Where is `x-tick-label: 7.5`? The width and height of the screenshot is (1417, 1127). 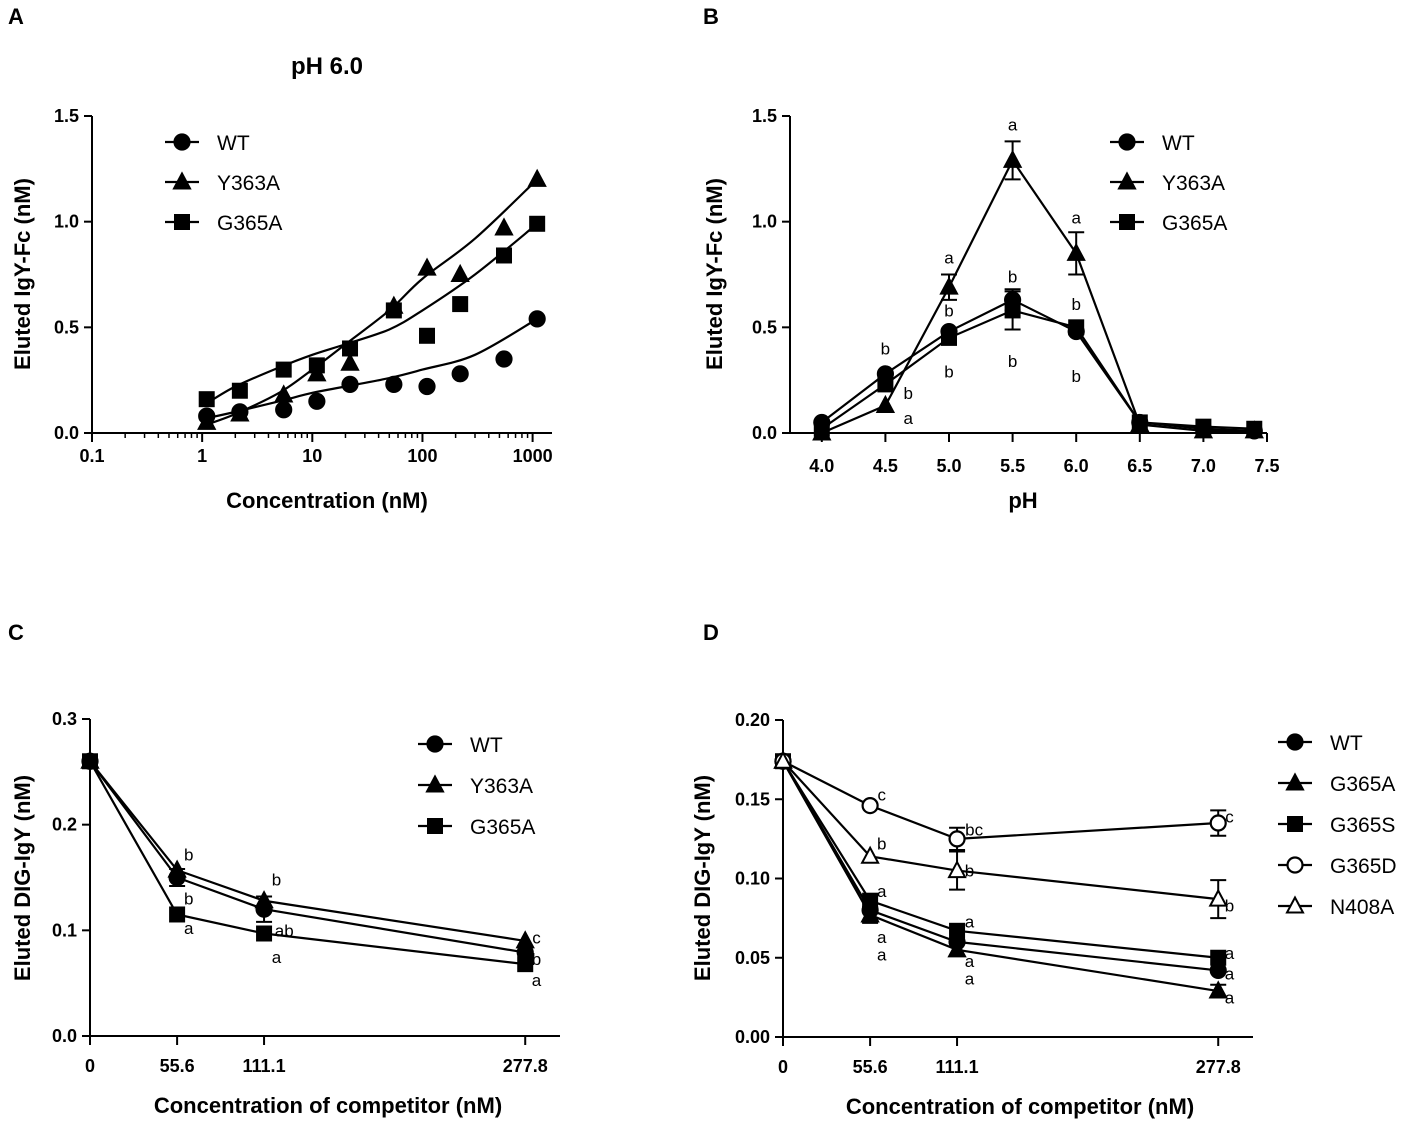
x-tick-label: 7.5 is located at coordinates (1266, 466).